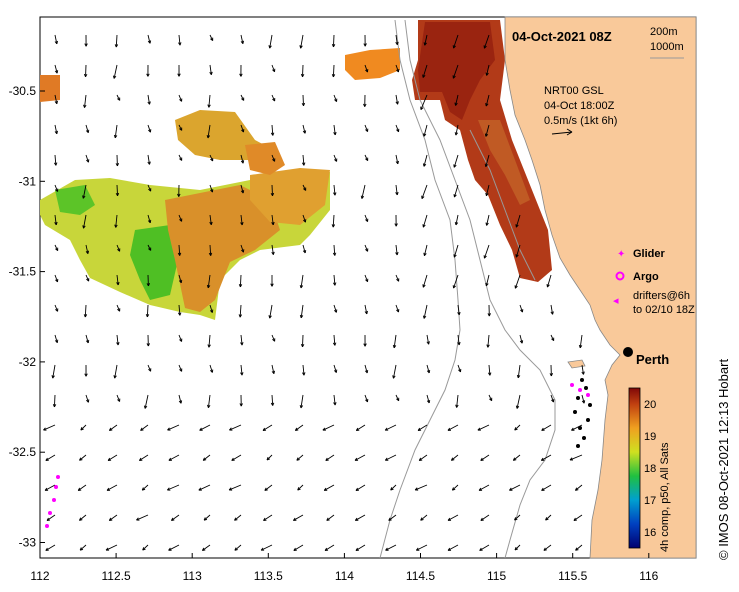  I want to click on colorbar-tick-label: 20, so click(650, 405).